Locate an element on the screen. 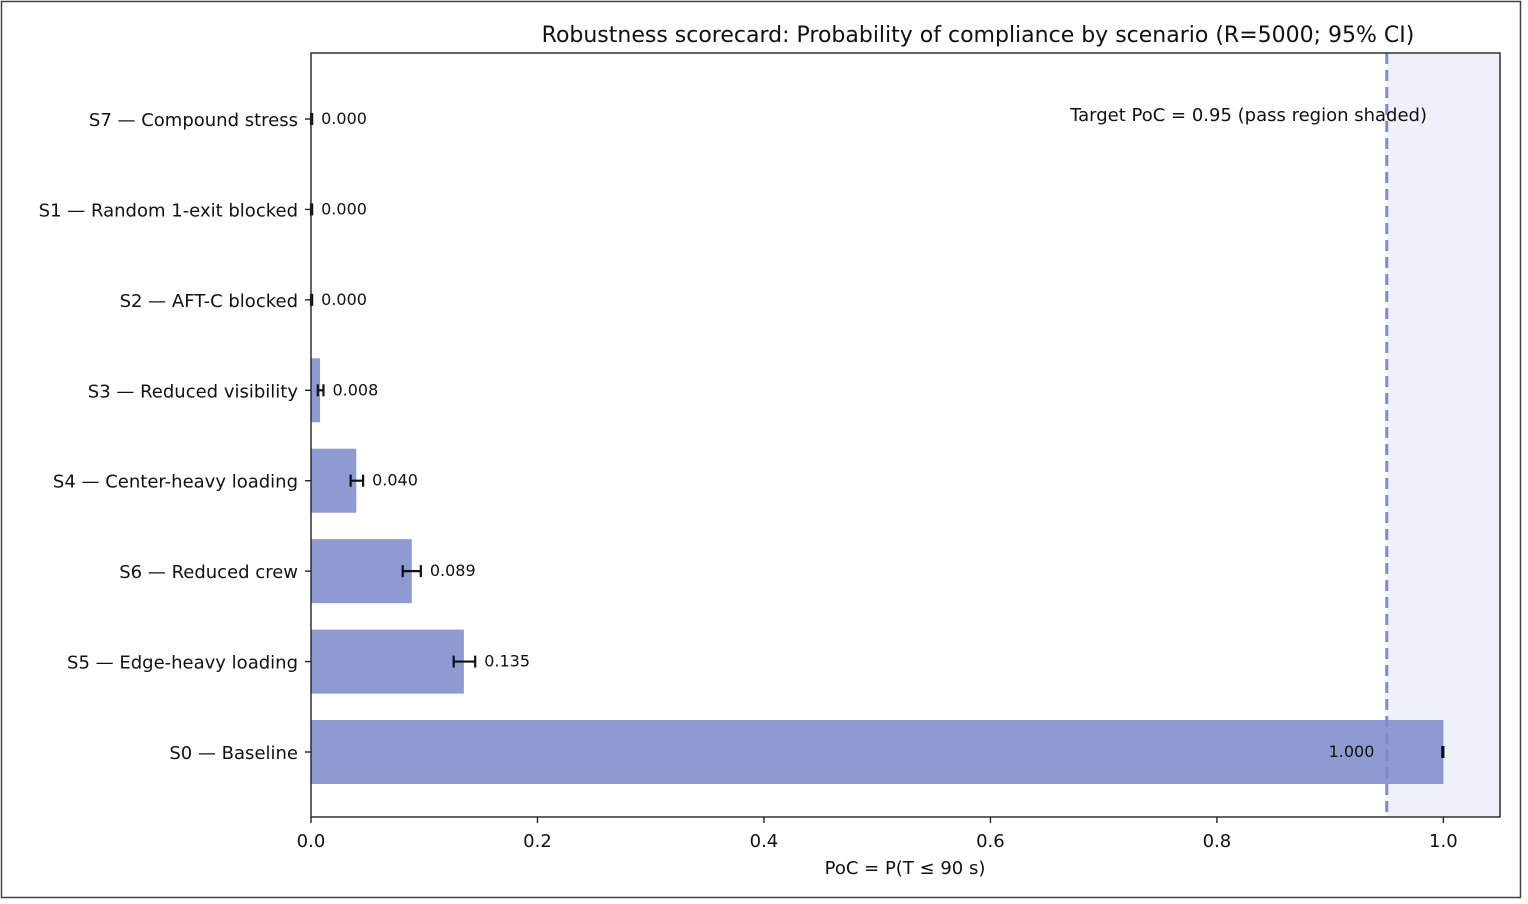 This screenshot has height=904, width=1528. value-label: 0.135 is located at coordinates (507, 661).